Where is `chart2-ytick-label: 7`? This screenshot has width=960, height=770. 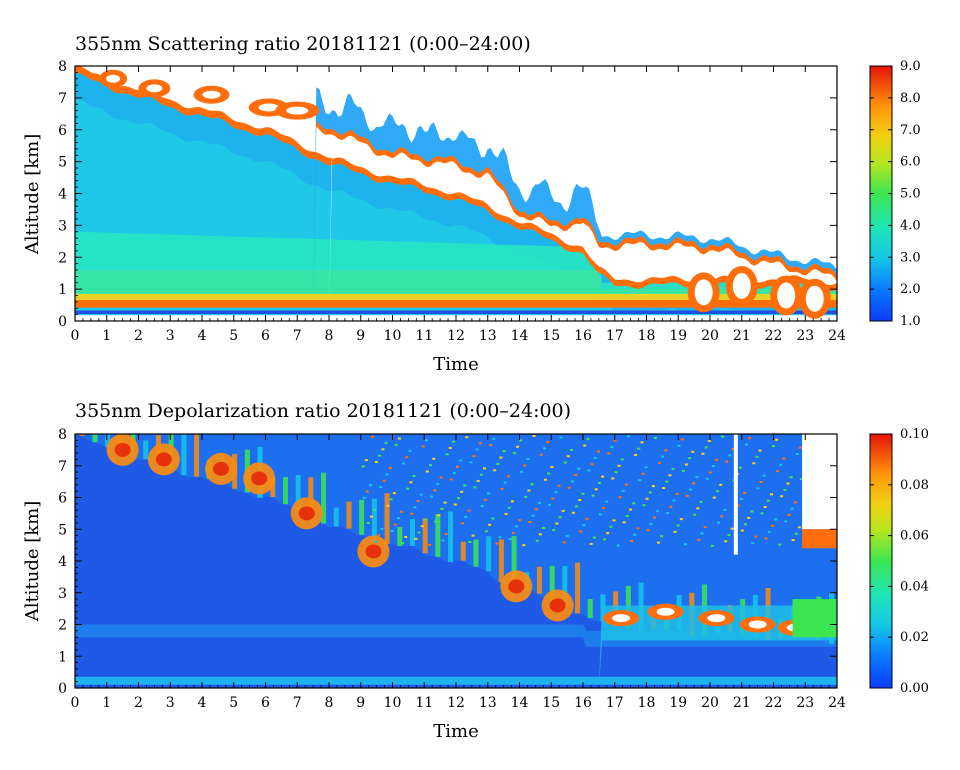
chart2-ytick-label: 7 is located at coordinates (62, 467).